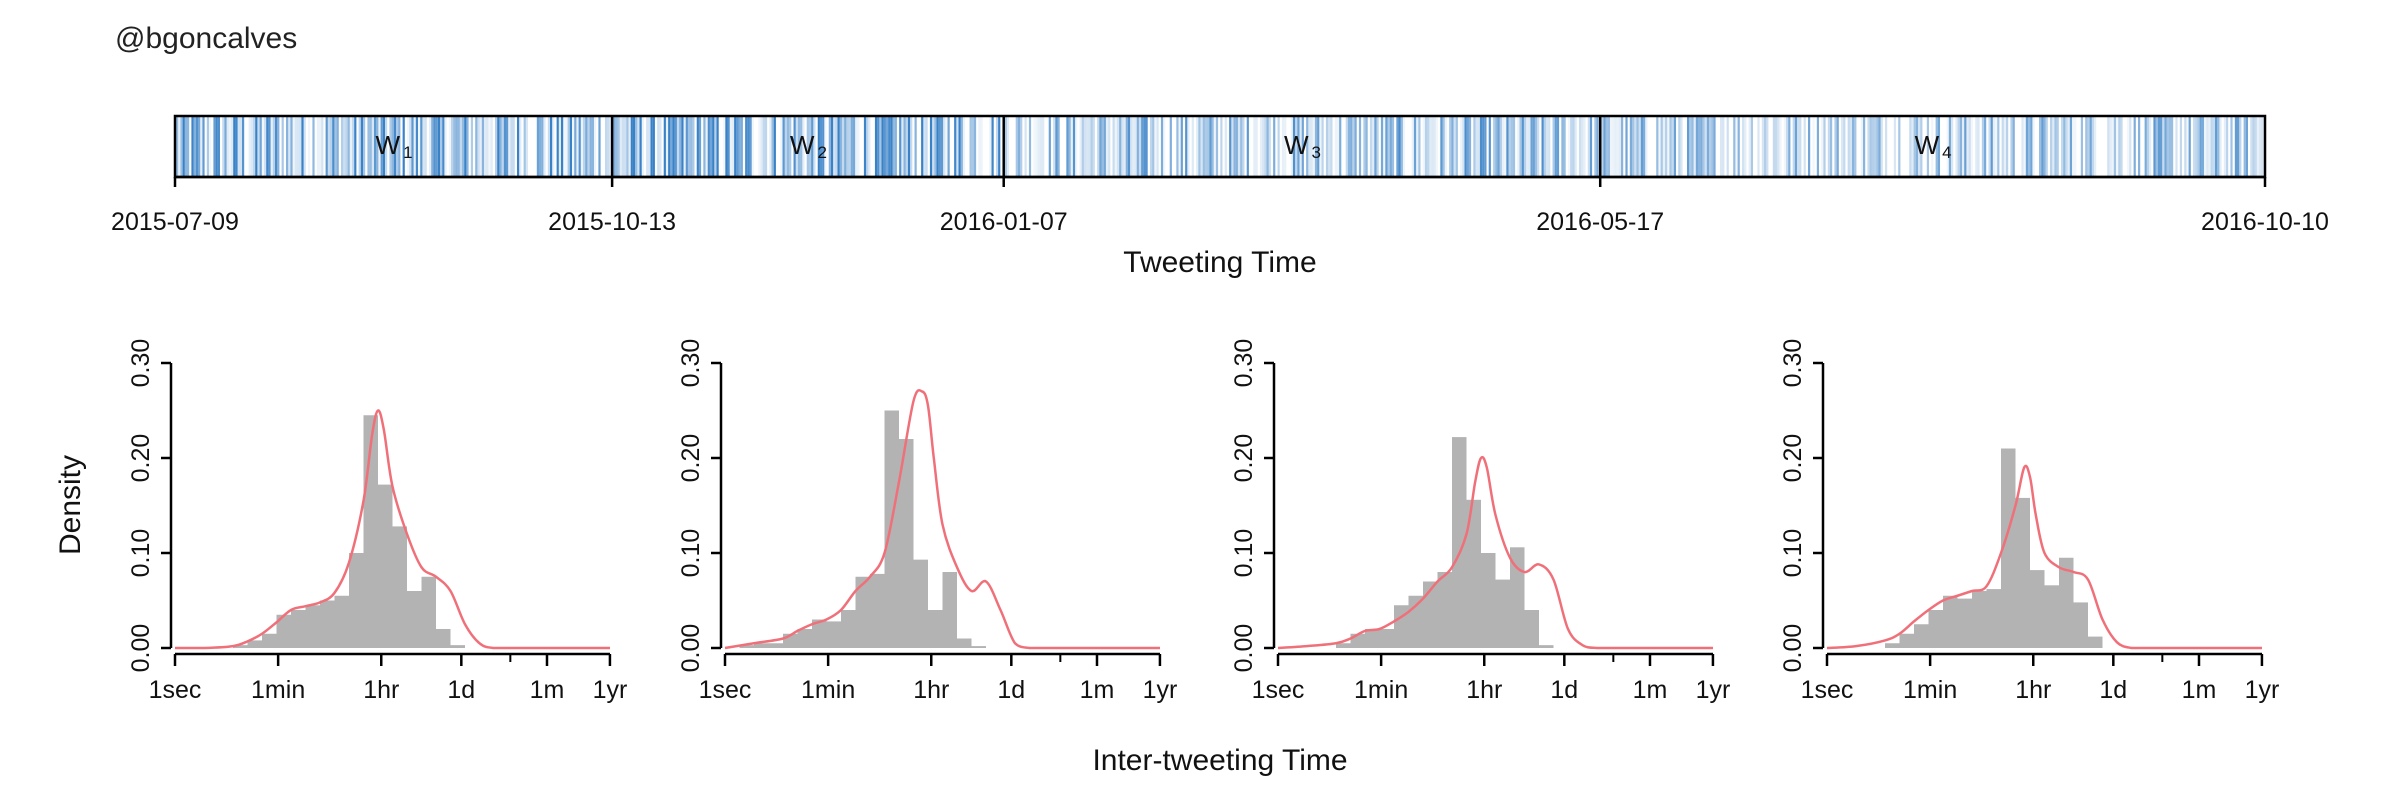  I want to click on y-tick-label: 0.30, so click(1244, 363).